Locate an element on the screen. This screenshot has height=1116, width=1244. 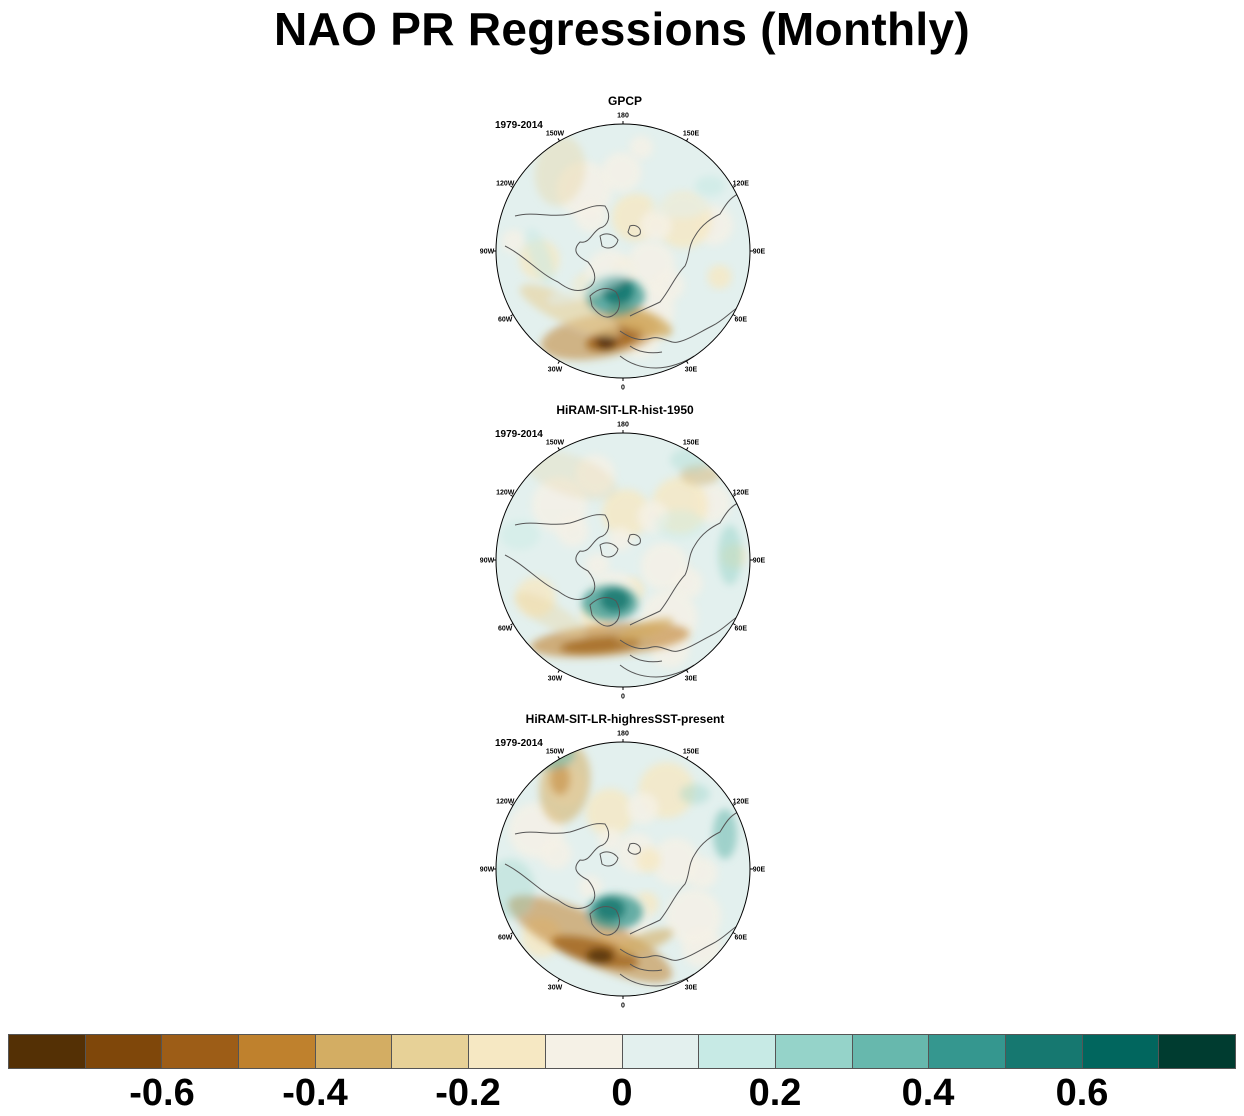
colorbar-tick-label: 0.2 is located at coordinates (775, 1093).